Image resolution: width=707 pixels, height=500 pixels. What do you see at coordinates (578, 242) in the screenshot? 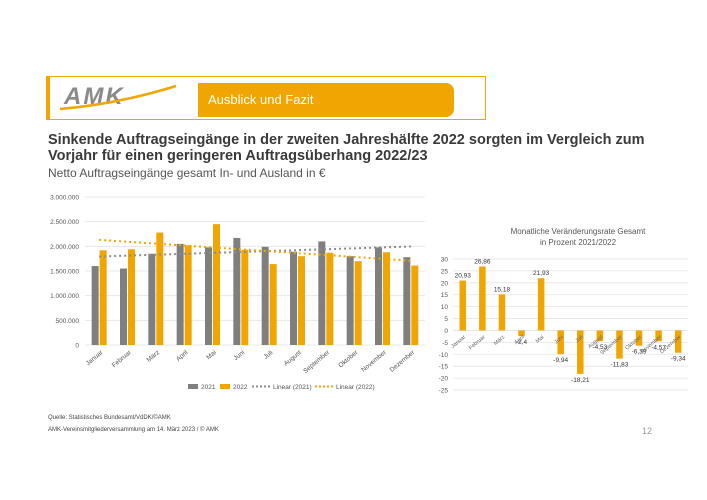
I see `chart2-subtitle: in Prozent 2021/2022` at bounding box center [578, 242].